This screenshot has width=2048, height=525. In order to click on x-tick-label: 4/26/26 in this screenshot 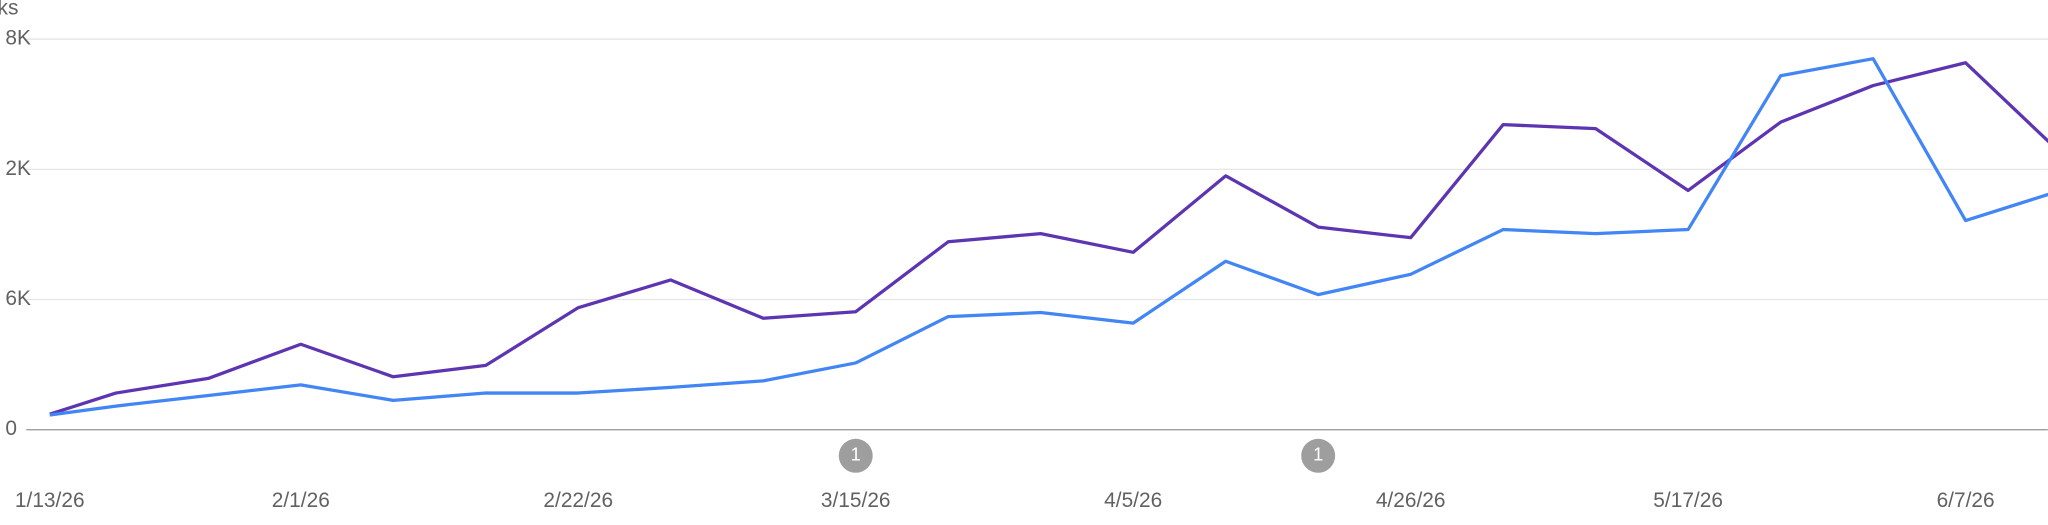, I will do `click(1411, 500)`.